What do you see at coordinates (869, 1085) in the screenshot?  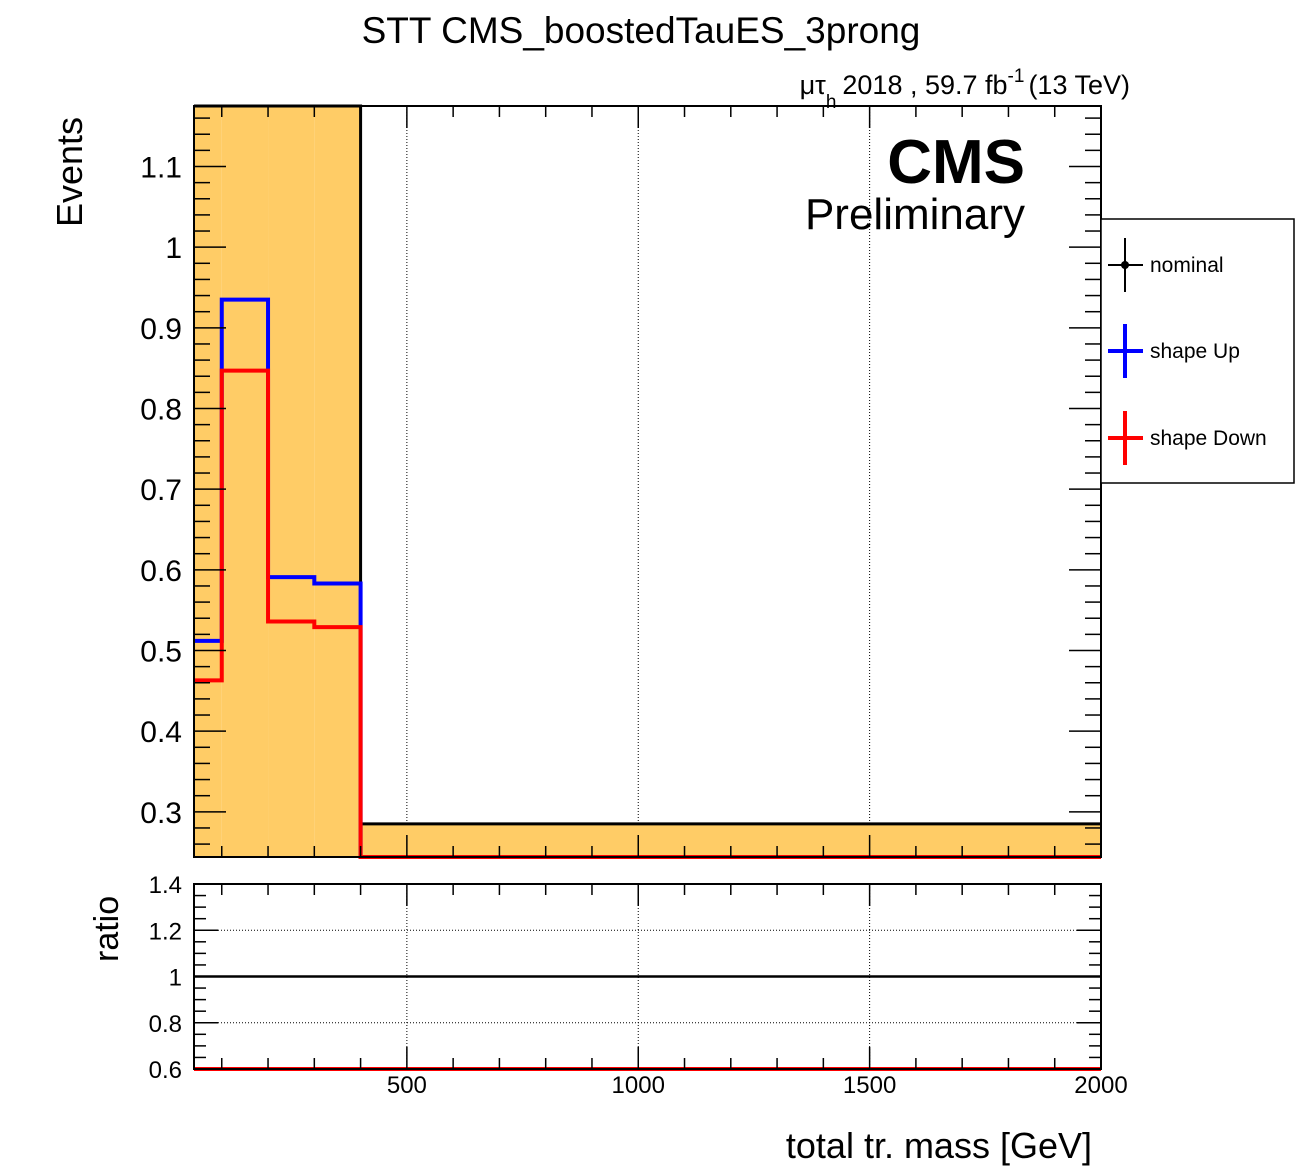 I see `x-tick-label: 1500` at bounding box center [869, 1085].